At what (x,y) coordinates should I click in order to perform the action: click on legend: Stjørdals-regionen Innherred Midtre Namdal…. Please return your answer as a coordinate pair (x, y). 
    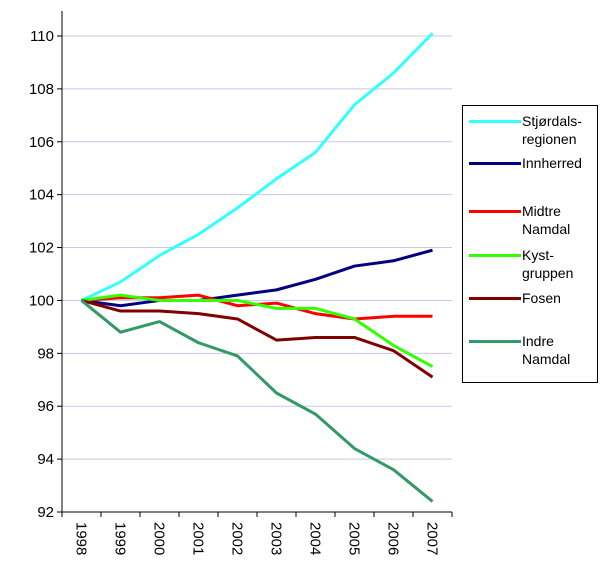
    Looking at the image, I should click on (530, 244).